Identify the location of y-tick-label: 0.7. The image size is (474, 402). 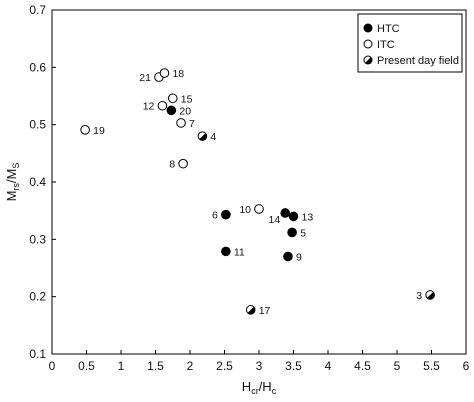
(37, 10).